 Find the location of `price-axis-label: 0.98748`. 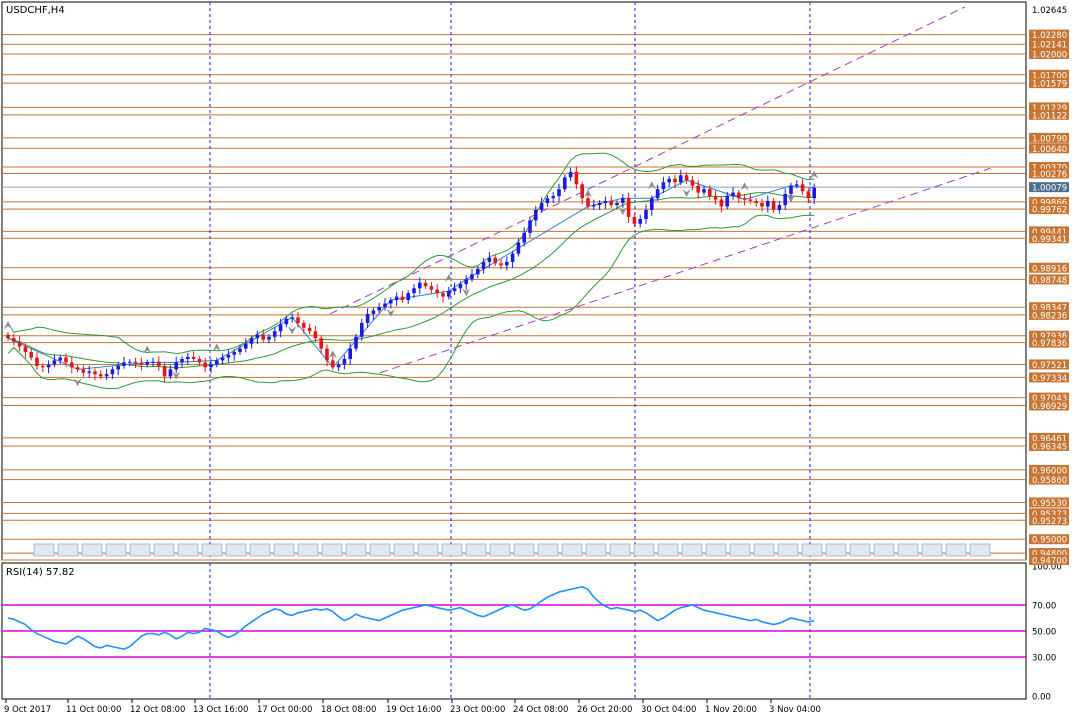

price-axis-label: 0.98748 is located at coordinates (1049, 281).